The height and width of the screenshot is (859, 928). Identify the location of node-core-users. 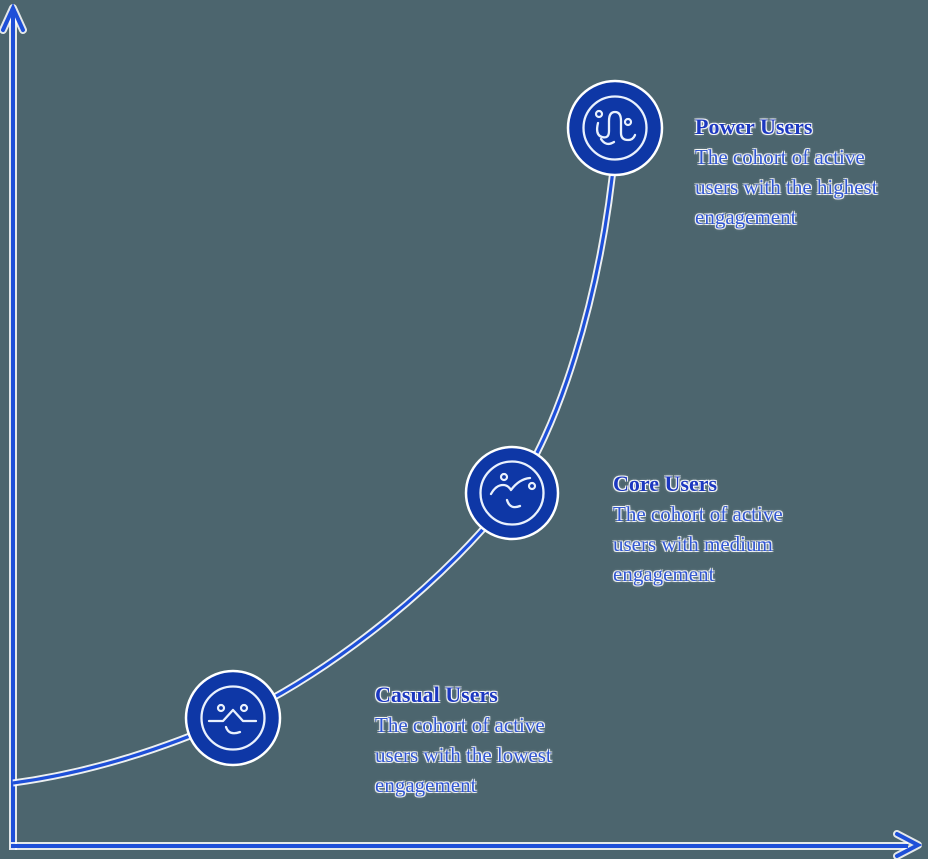
(512, 493).